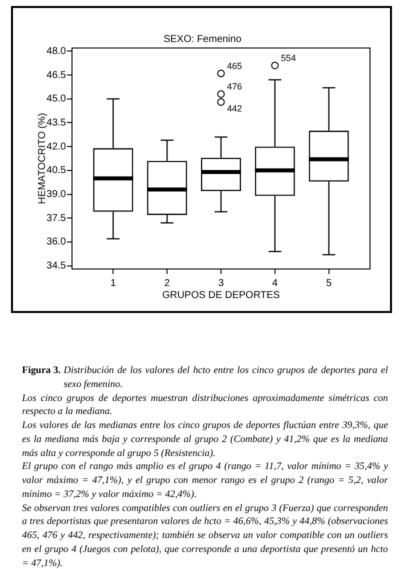 The height and width of the screenshot is (569, 403). I want to click on y-tick-label: 39.0, so click(56, 194).